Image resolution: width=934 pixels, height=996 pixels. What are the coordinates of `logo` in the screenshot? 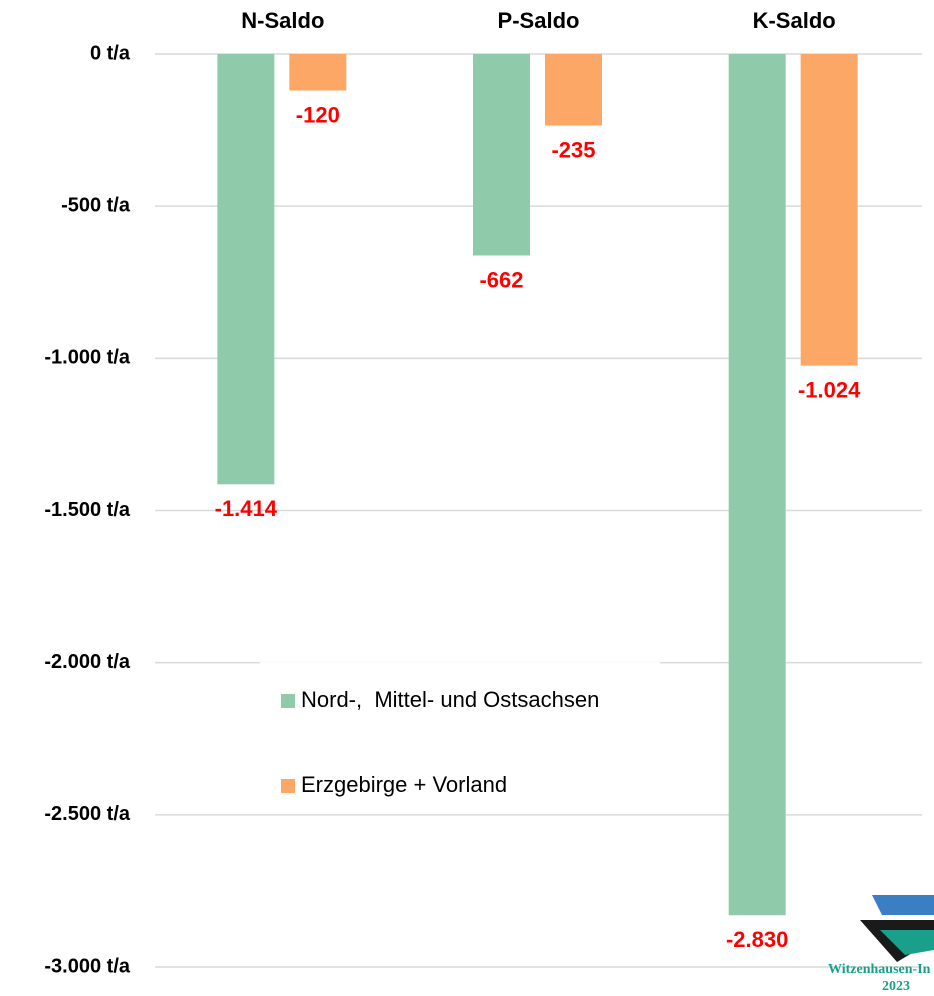 It's located at (897, 928).